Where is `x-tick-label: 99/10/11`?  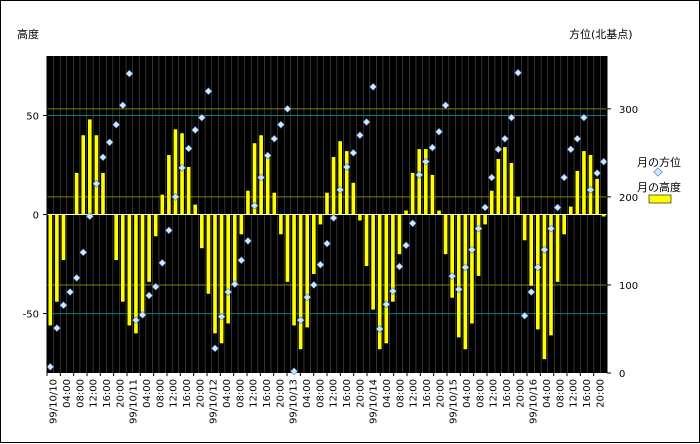 x-tick-label: 99/10/11 is located at coordinates (134, 401).